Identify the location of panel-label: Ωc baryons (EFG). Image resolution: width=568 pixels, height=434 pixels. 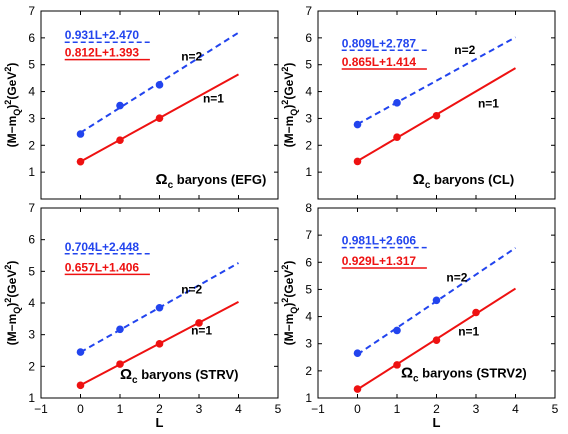
(211, 181).